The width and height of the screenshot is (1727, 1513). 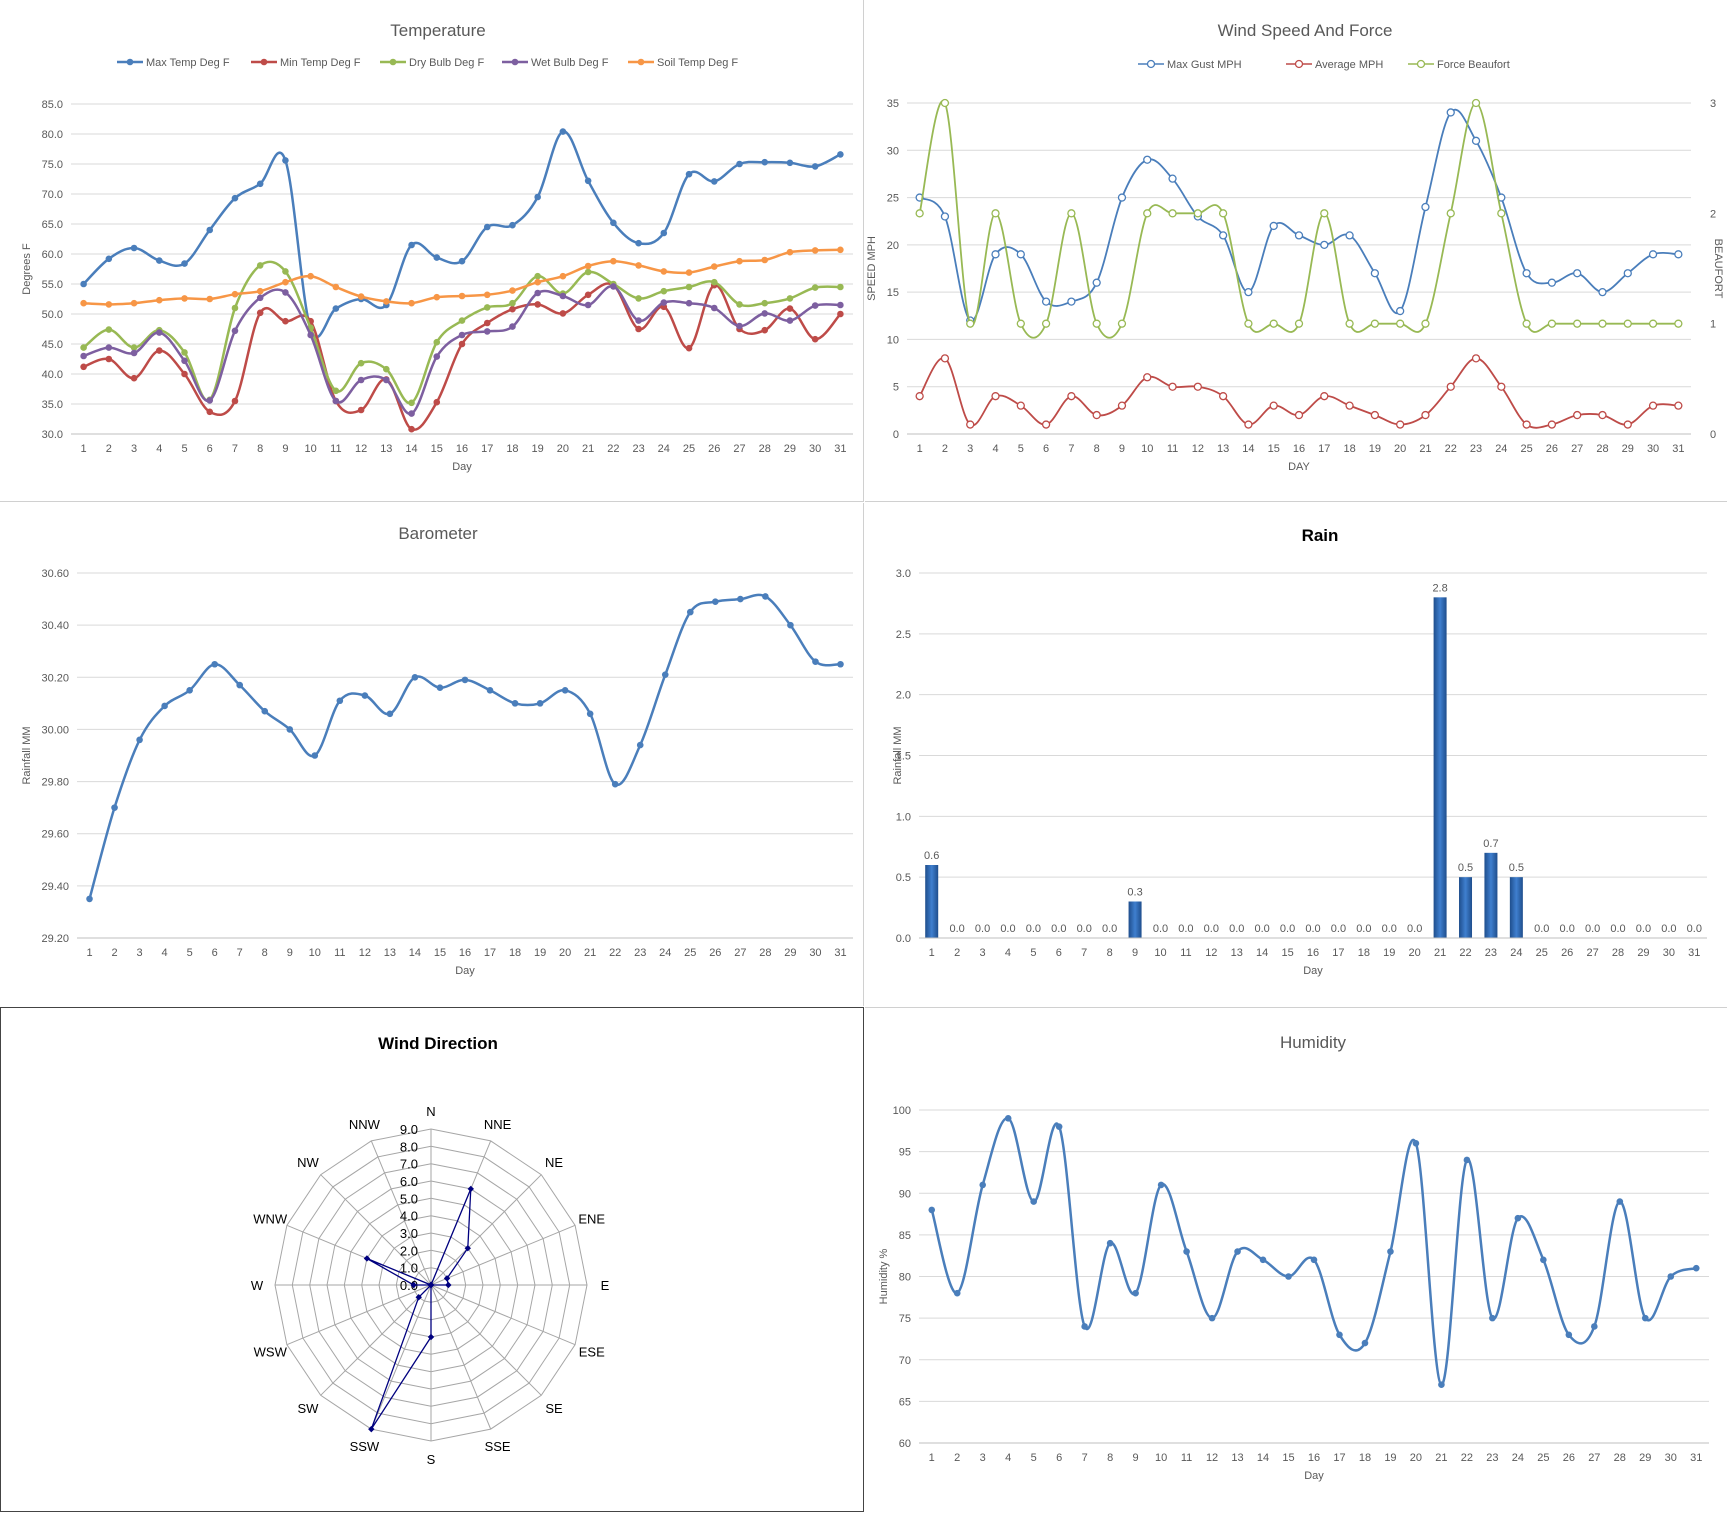 What do you see at coordinates (905, 1444) in the screenshot?
I see `y-tick-label: 60` at bounding box center [905, 1444].